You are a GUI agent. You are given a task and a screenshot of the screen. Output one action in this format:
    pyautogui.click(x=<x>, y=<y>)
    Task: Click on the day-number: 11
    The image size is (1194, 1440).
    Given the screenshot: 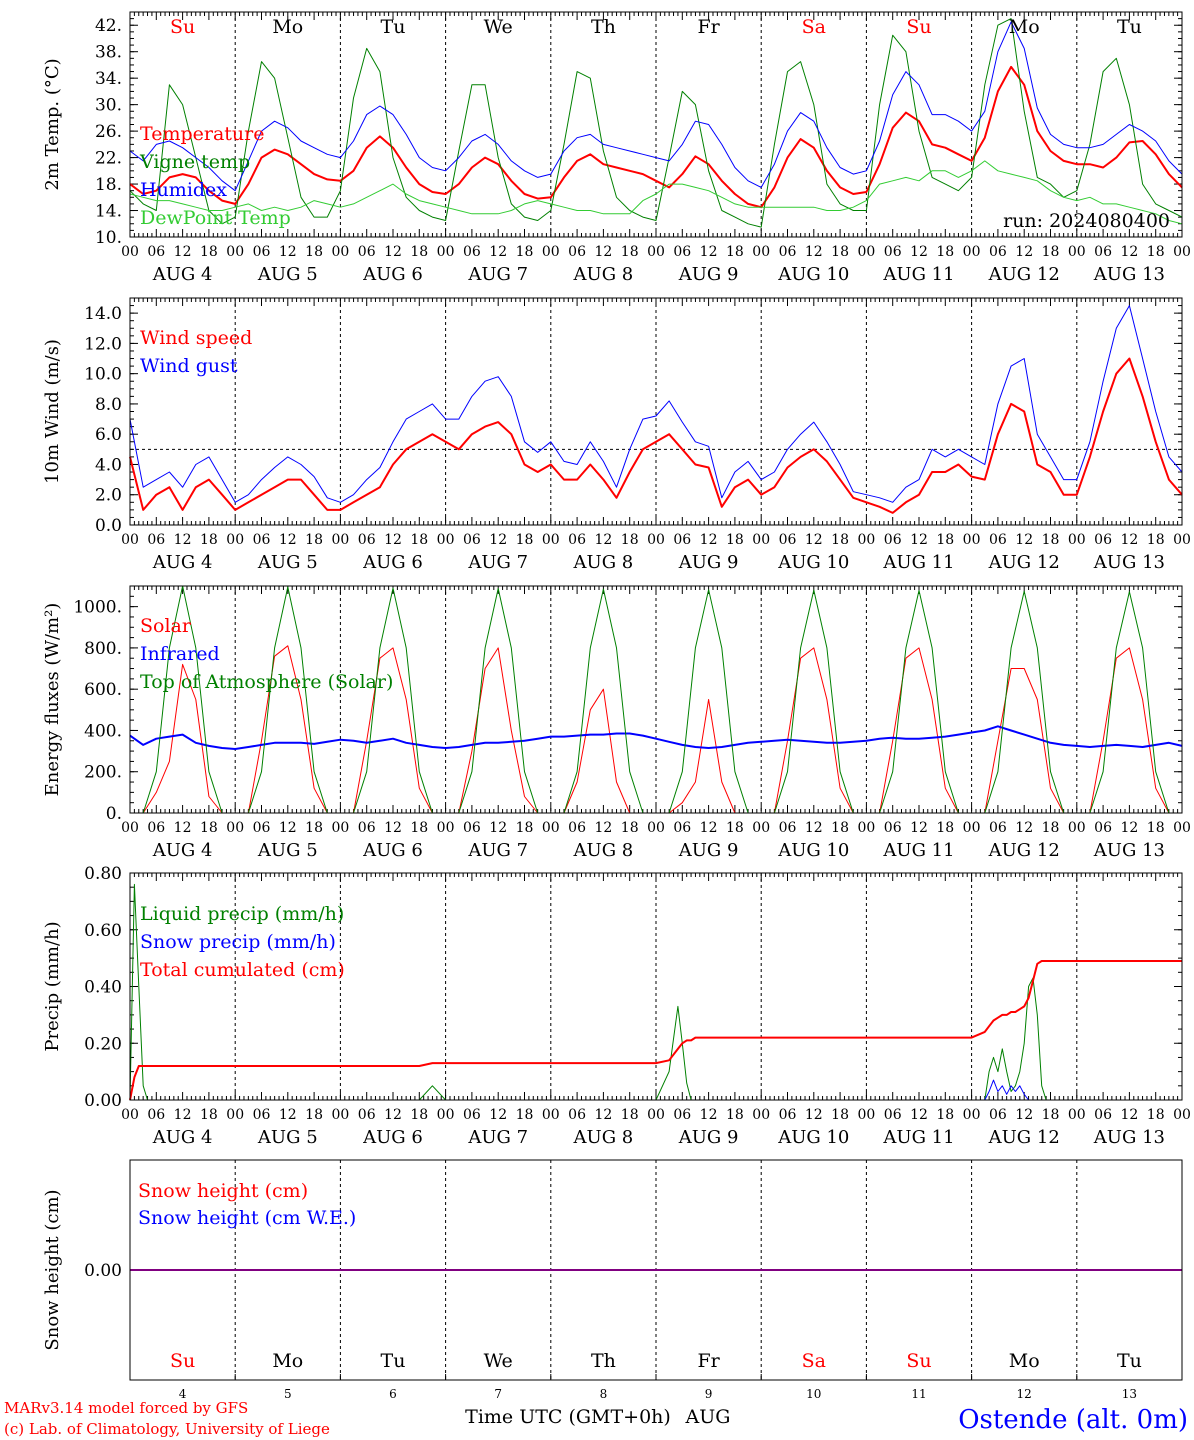 What is the action you would take?
    pyautogui.click(x=918, y=1394)
    